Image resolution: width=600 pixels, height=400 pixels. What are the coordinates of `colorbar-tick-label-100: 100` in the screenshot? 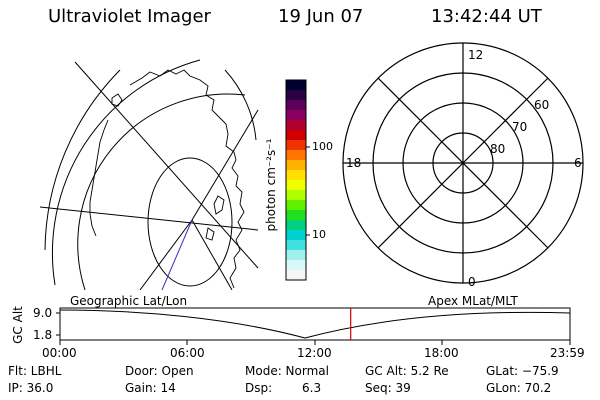 It's located at (322, 146).